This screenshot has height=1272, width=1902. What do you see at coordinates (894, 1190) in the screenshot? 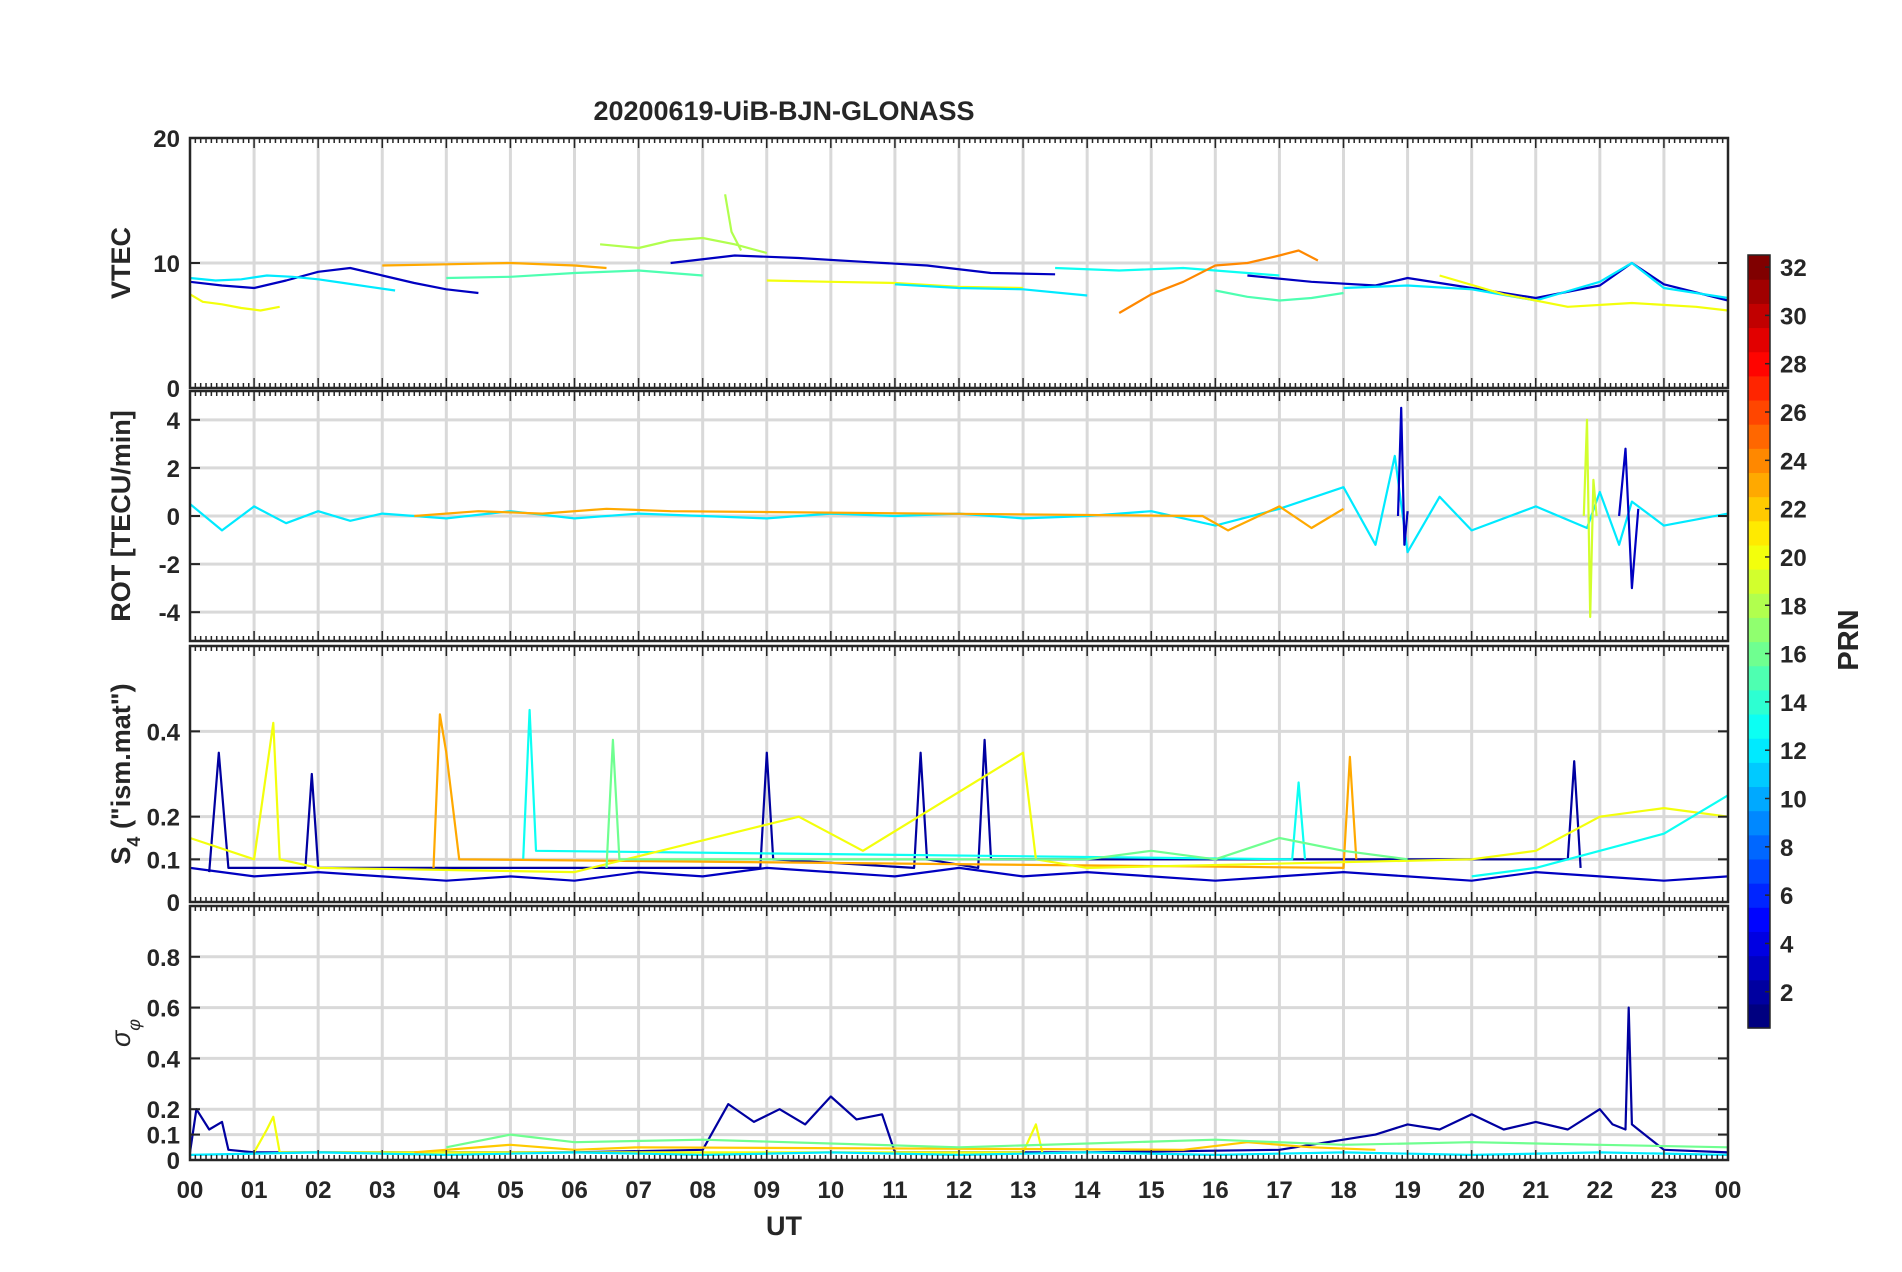
I see `x-tick-label: 11` at bounding box center [894, 1190].